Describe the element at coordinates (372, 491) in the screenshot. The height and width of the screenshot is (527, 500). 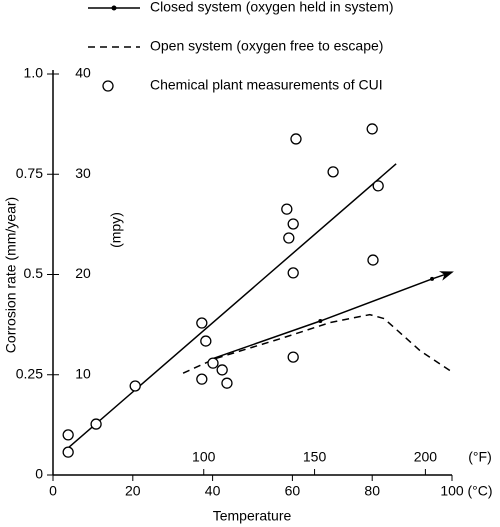
I see `x-tick-label: 80` at that location.